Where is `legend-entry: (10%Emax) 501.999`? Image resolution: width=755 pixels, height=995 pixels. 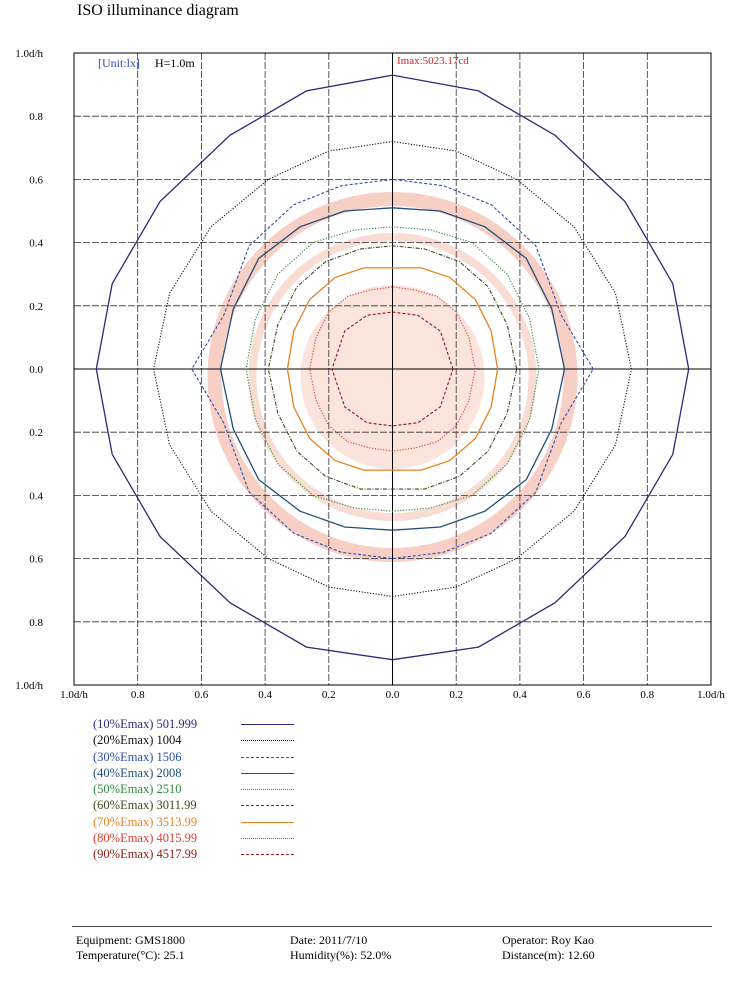
legend-entry: (10%Emax) 501.999 is located at coordinates (193, 724).